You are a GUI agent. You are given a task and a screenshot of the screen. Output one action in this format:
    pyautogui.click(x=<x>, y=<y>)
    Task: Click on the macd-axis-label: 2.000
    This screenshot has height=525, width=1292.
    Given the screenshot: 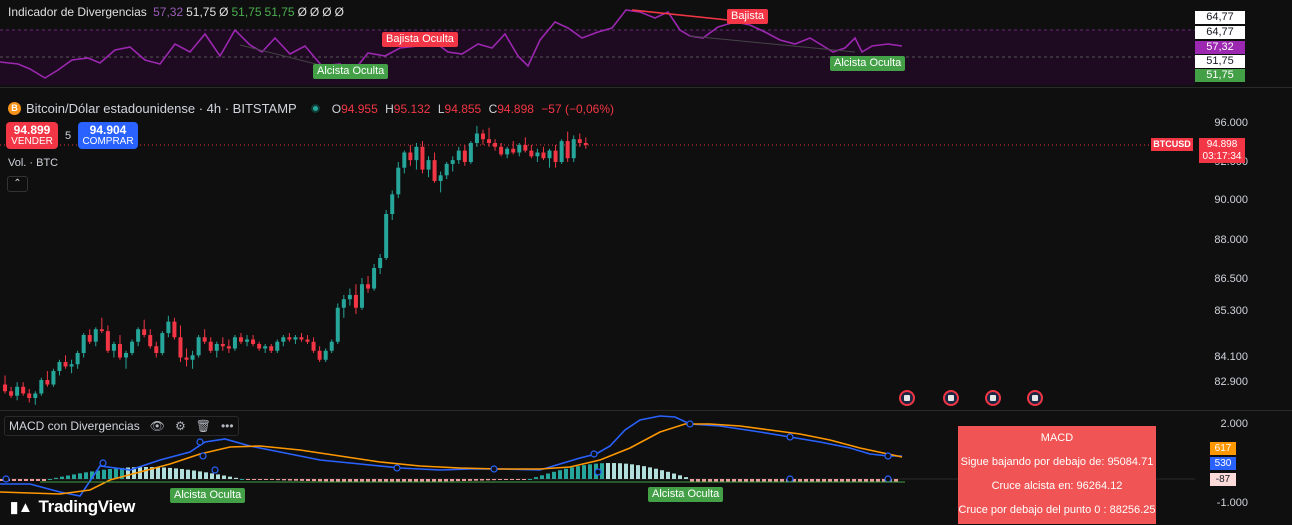 What is the action you would take?
    pyautogui.click(x=1234, y=424)
    